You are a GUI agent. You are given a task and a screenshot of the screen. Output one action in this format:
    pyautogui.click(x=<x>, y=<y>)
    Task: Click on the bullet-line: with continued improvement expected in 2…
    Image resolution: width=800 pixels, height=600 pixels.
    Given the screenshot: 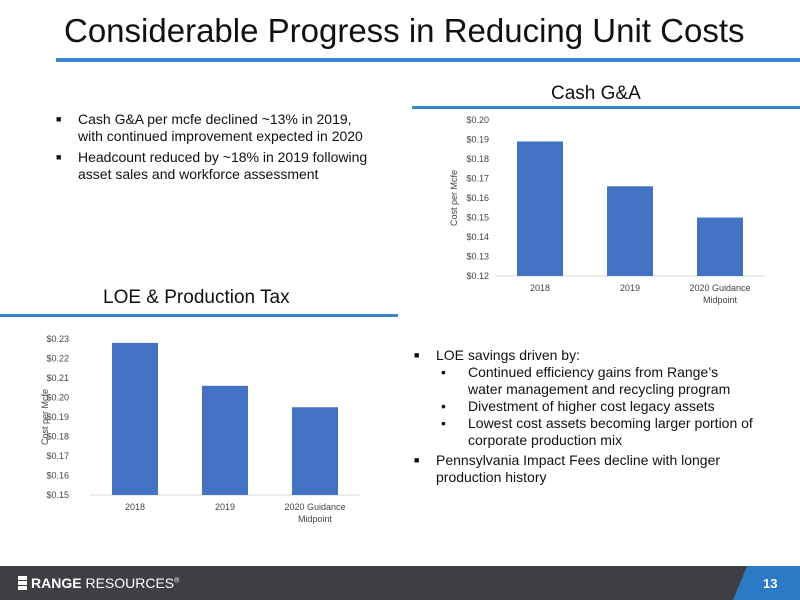 What is the action you would take?
    pyautogui.click(x=220, y=136)
    